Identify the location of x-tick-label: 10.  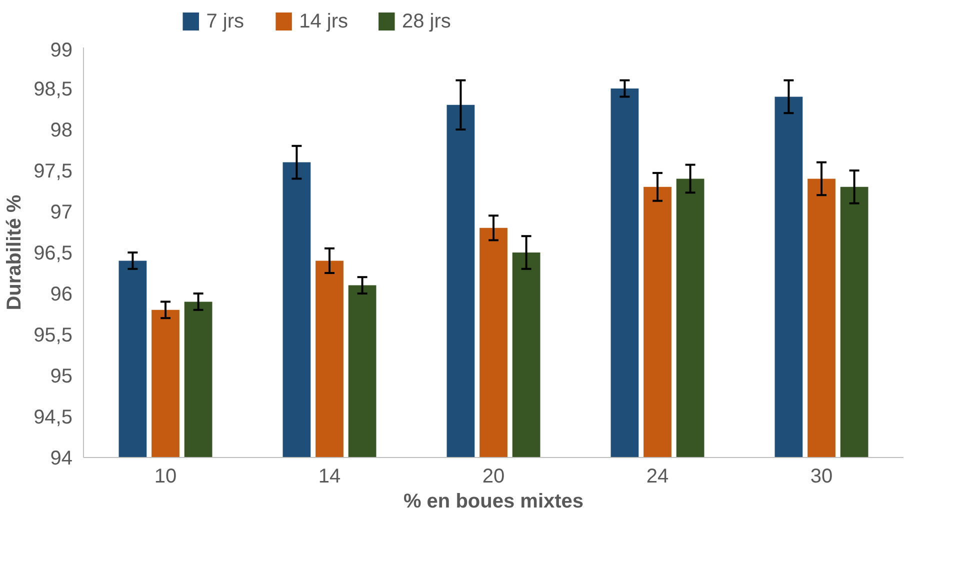
(165, 477).